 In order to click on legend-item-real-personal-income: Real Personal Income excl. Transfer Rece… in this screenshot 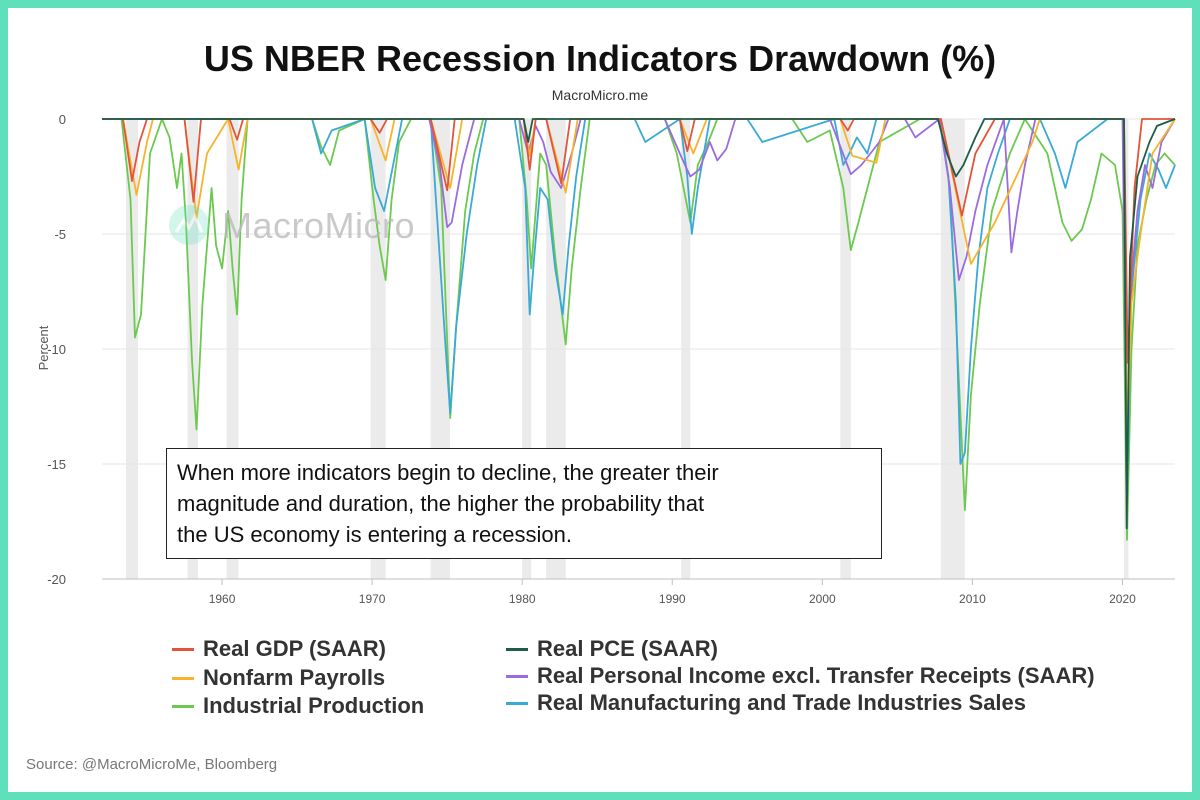, I will do `click(800, 676)`.